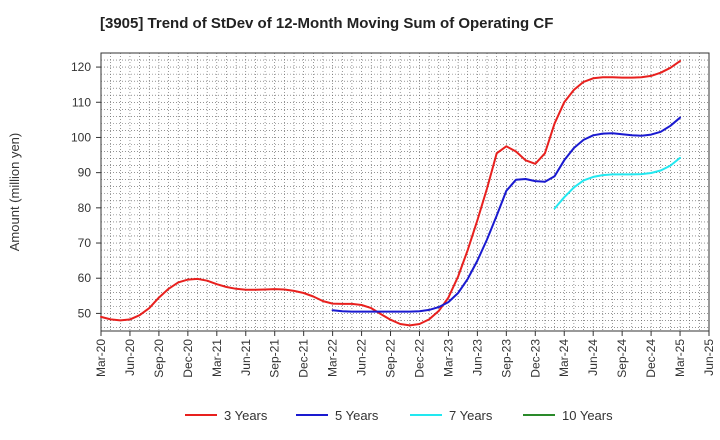 Image resolution: width=720 pixels, height=440 pixels. Describe the element at coordinates (357, 415) in the screenshot. I see `legend-label-5-years: 5 Years` at that location.